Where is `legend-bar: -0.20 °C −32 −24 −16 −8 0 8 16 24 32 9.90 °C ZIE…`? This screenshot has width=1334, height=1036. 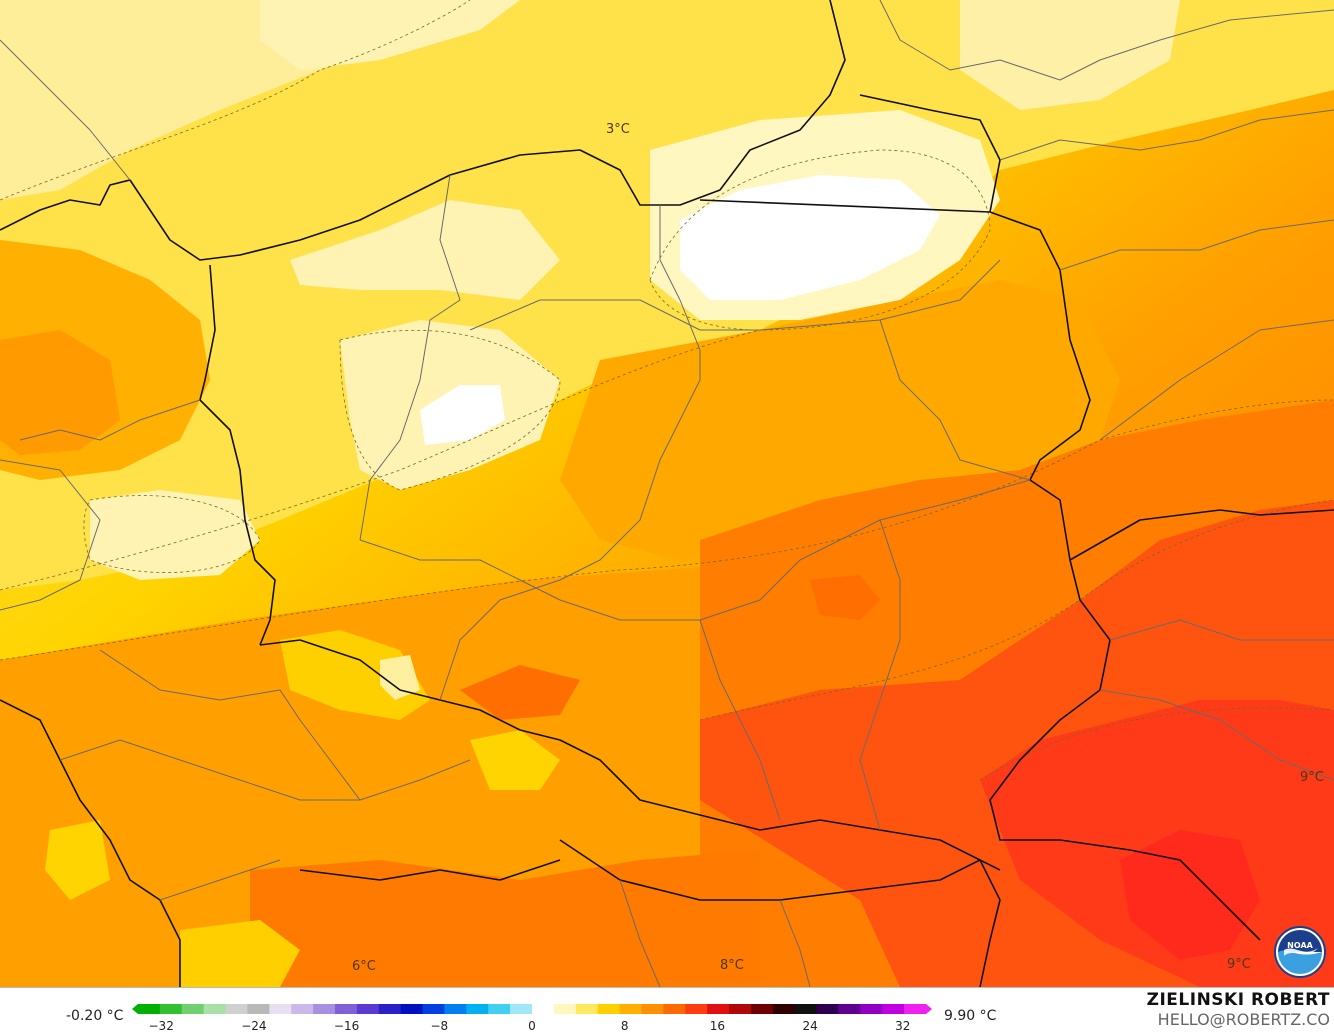
legend-bar: -0.20 °C −32 −24 −16 −8 0 8 16 24 32 9.90 °C ZIE… is located at coordinates (667, 1011).